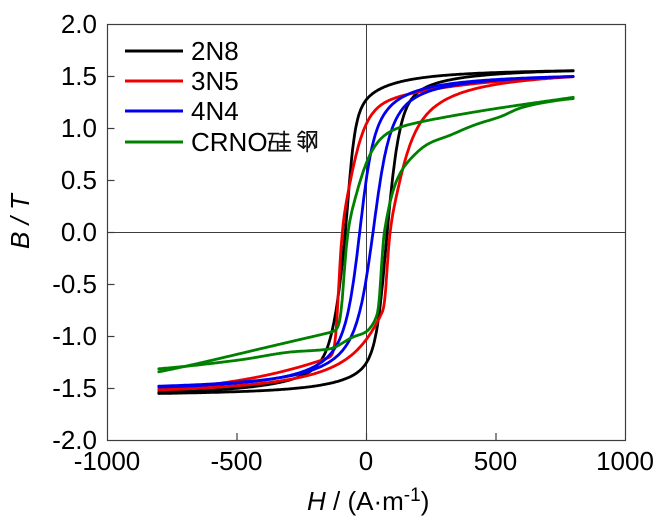 This screenshot has width=660, height=524. I want to click on svg-text: 2.0, so click(79, 24).